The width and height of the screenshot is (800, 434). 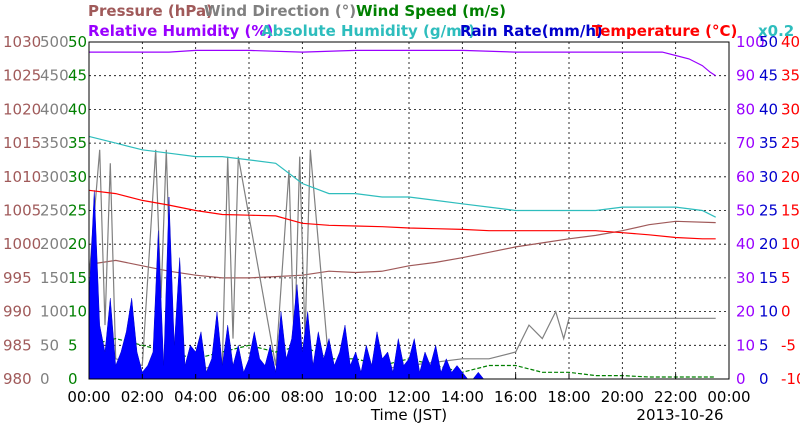 I want to click on tick-label-rain-rate: 5, so click(x=764, y=345).